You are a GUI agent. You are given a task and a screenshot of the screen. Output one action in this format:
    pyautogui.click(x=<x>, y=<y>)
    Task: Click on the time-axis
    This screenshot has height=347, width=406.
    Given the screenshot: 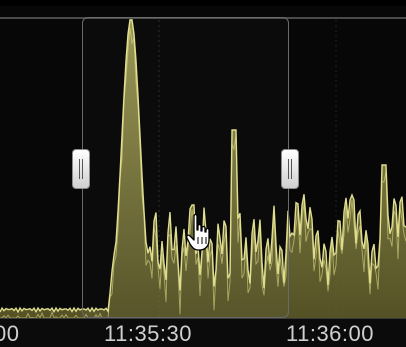 What is the action you would take?
    pyautogui.click(x=203, y=332)
    